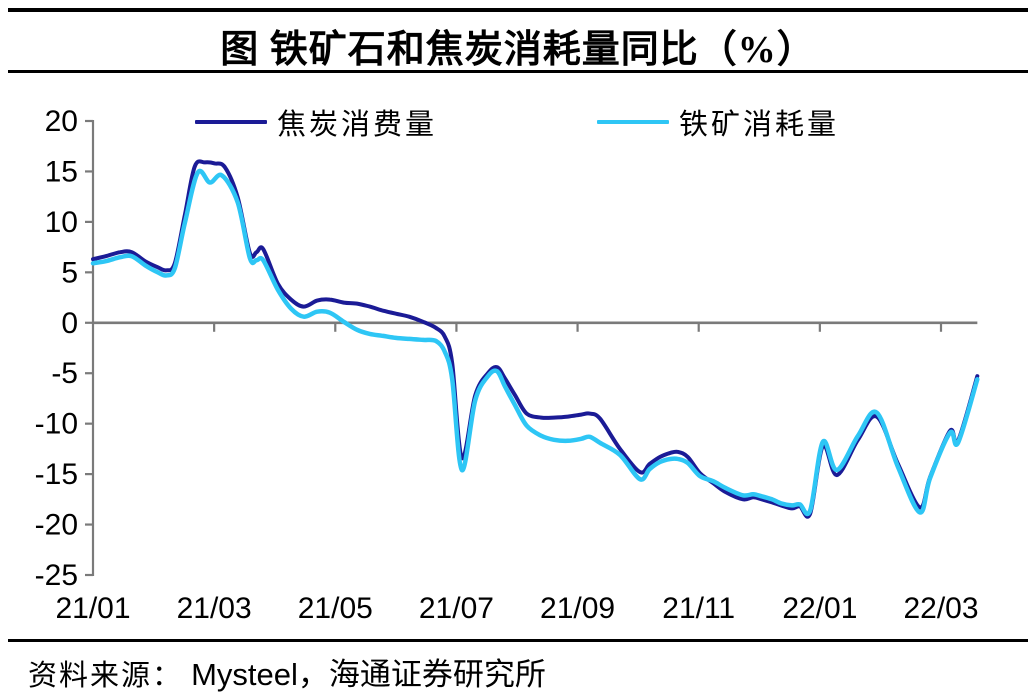 The image size is (1036, 694). I want to click on x-axis-label: 21/01, so click(92, 608).